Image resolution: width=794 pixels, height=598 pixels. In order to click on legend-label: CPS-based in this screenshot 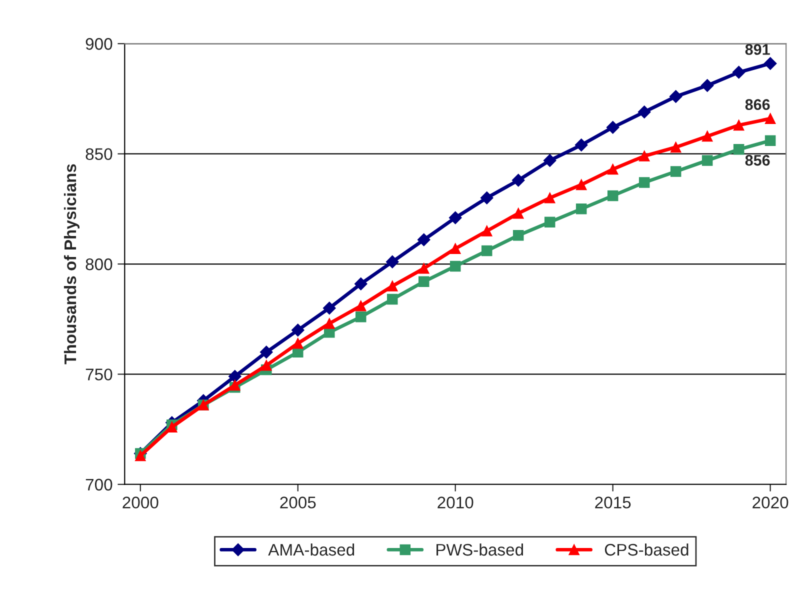, I will do `click(646, 549)`.